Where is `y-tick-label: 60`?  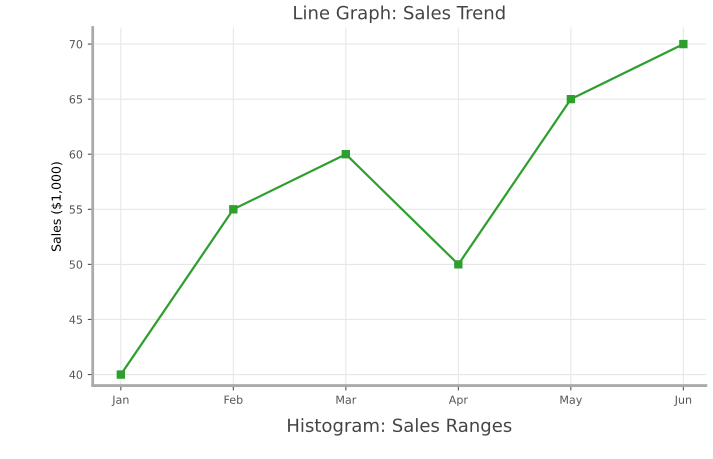
y-tick-label: 60 is located at coordinates (76, 154).